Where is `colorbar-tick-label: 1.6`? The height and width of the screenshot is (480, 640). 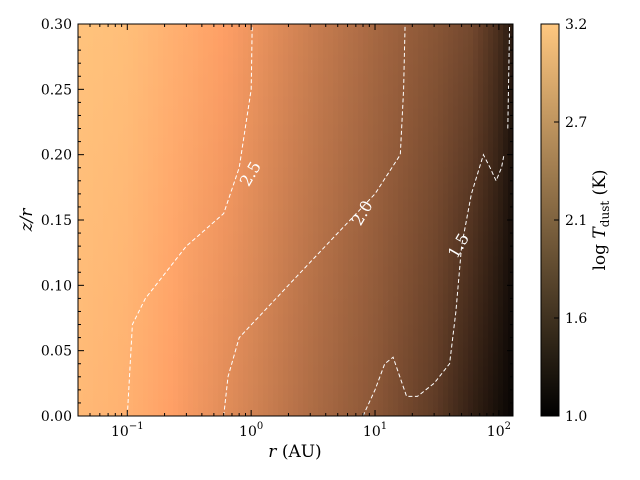 colorbar-tick-label: 1.6 is located at coordinates (576, 319).